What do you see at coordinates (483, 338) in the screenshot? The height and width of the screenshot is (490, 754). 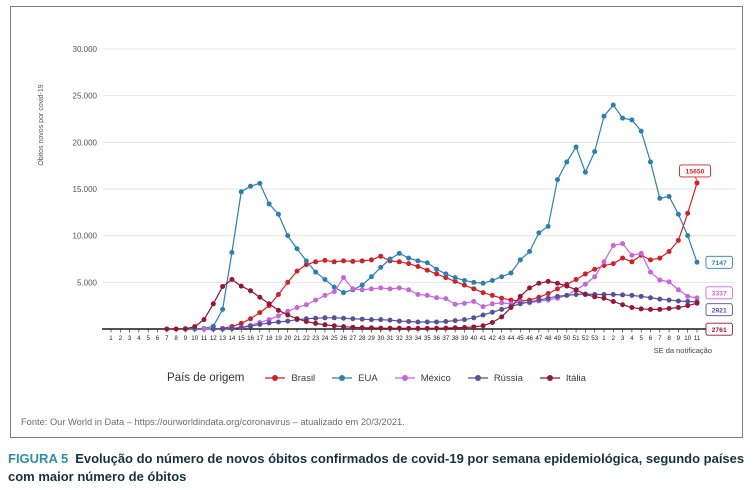 I see `svg-text: 41` at bounding box center [483, 338].